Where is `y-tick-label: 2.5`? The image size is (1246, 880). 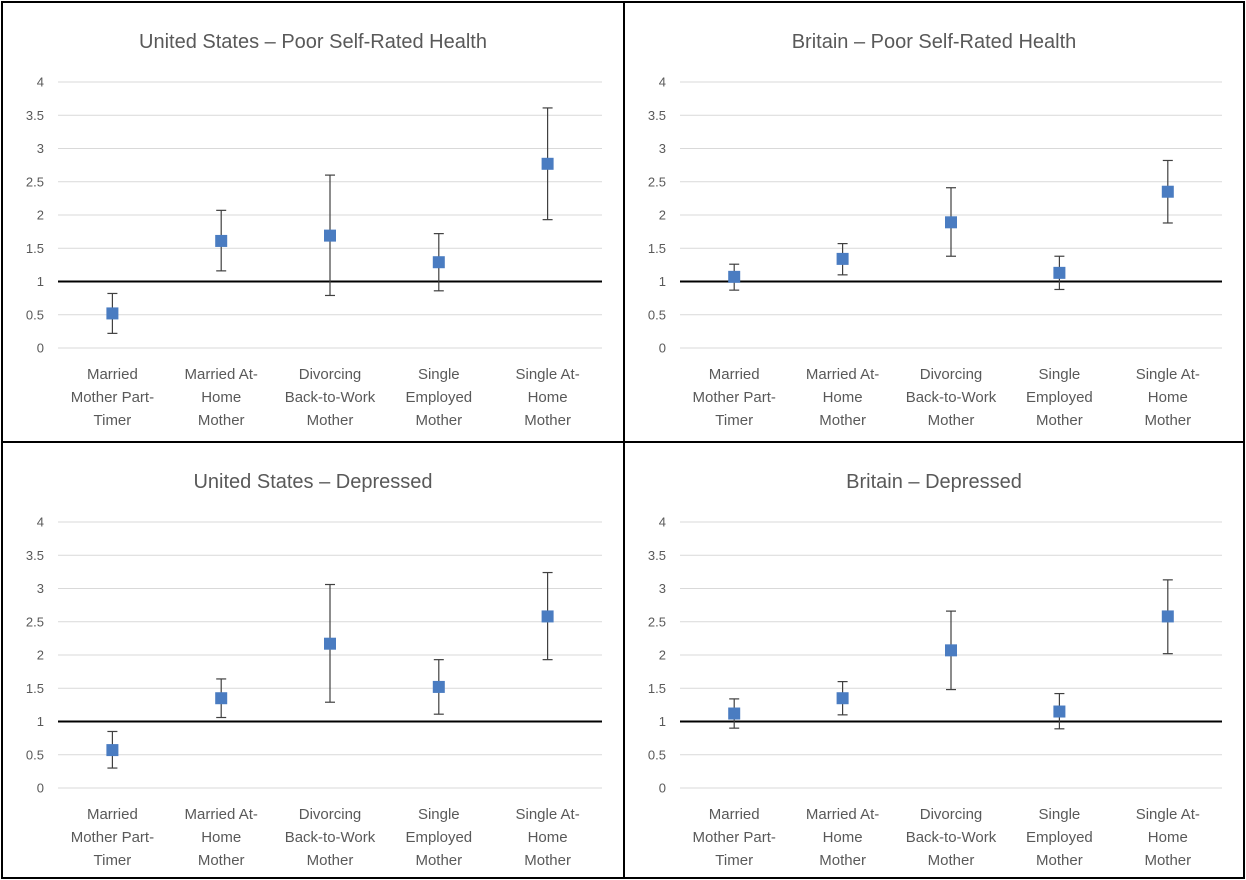 y-tick-label: 2.5 is located at coordinates (657, 181).